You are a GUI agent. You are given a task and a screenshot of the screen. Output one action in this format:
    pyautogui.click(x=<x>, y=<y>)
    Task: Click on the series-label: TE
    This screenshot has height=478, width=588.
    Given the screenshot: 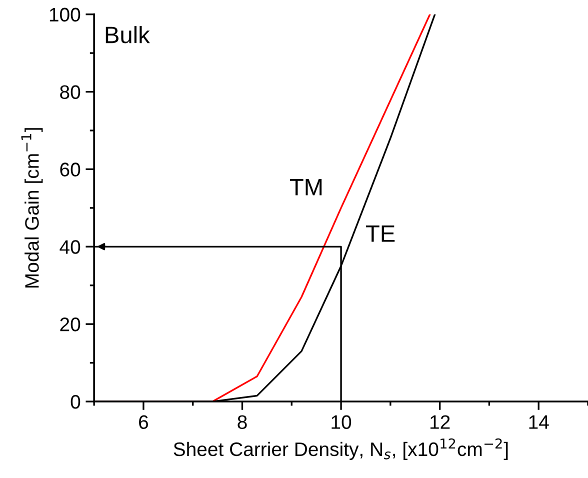 What is the action you would take?
    pyautogui.click(x=380, y=234)
    